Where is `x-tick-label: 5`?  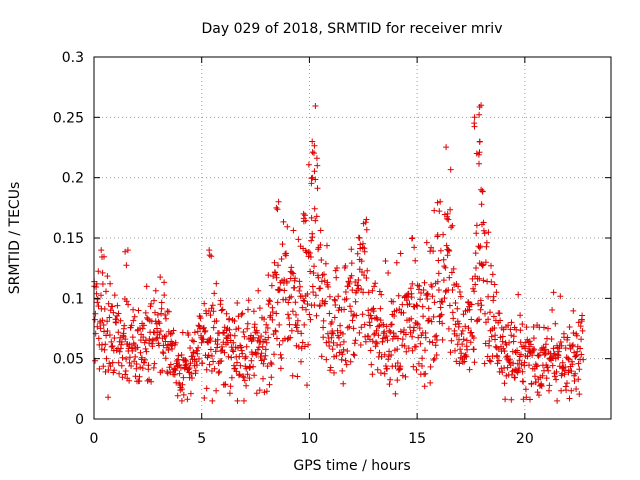
x-tick-label: 5 is located at coordinates (201, 439).